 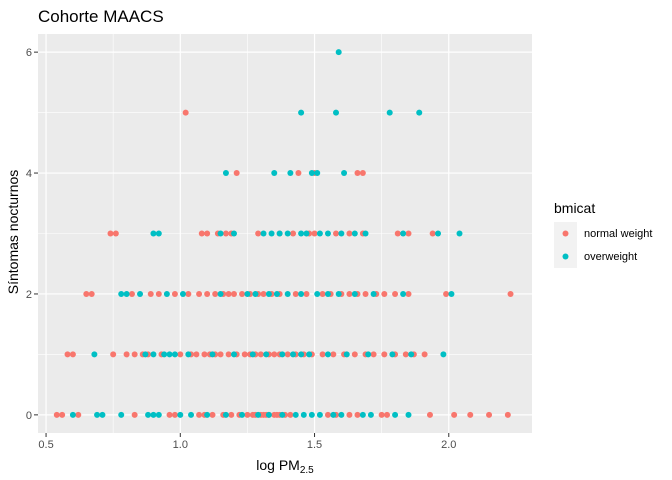 I want to click on y-tick-label: 6, so click(x=29, y=53).